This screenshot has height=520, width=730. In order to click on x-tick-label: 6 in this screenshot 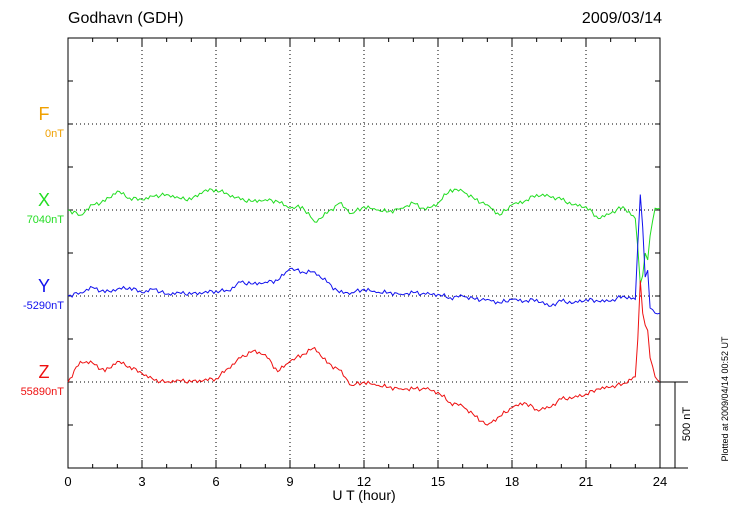, I will do `click(215, 481)`.